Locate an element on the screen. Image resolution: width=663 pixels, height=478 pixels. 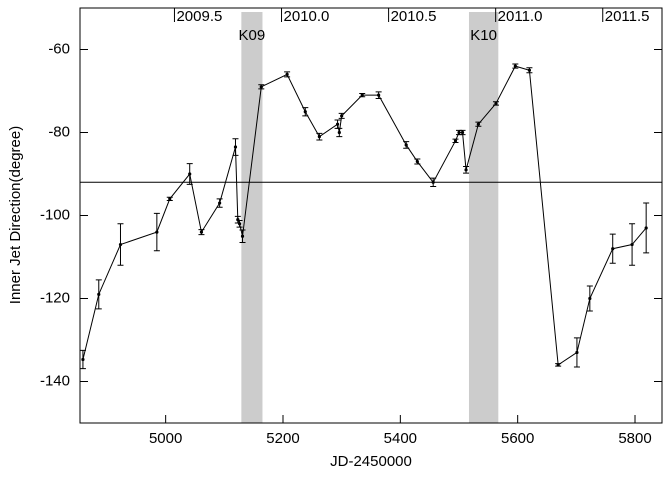
band-label: K09 is located at coordinates (252, 35).